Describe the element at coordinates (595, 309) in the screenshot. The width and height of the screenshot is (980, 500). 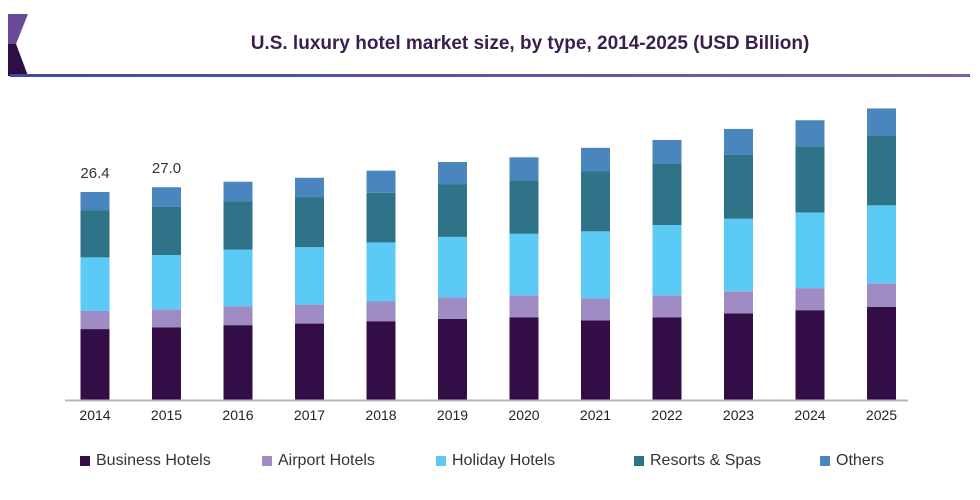
I see `bar-segment-airport-hotels-2021` at that location.